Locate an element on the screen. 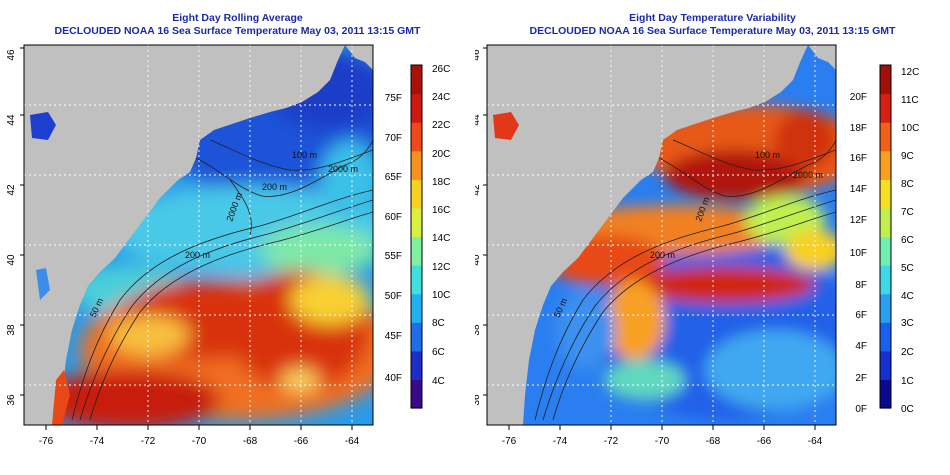 The height and width of the screenshot is (475, 950). cbar-f-label: 4F is located at coordinates (861, 346).